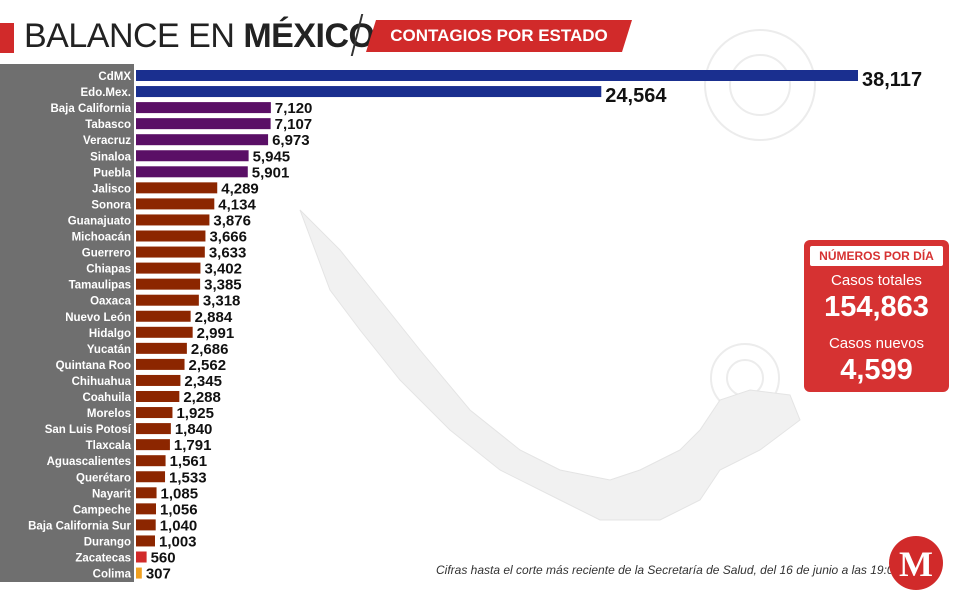  I want to click on value-label: 3,633, so click(228, 253).